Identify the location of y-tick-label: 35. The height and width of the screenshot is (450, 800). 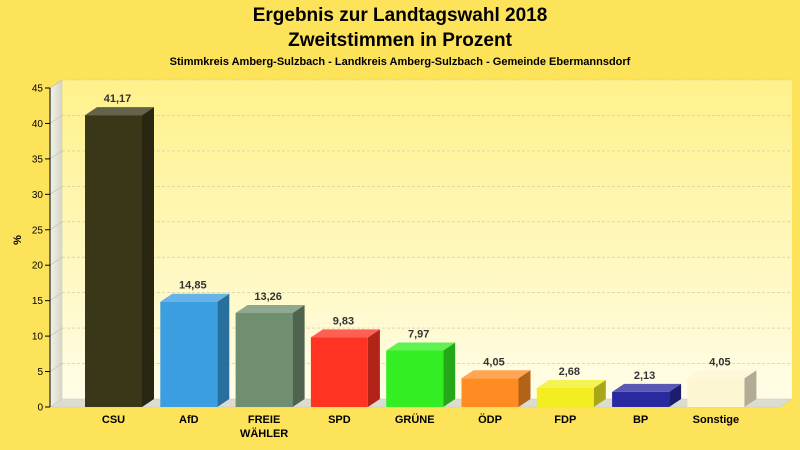
(38, 159).